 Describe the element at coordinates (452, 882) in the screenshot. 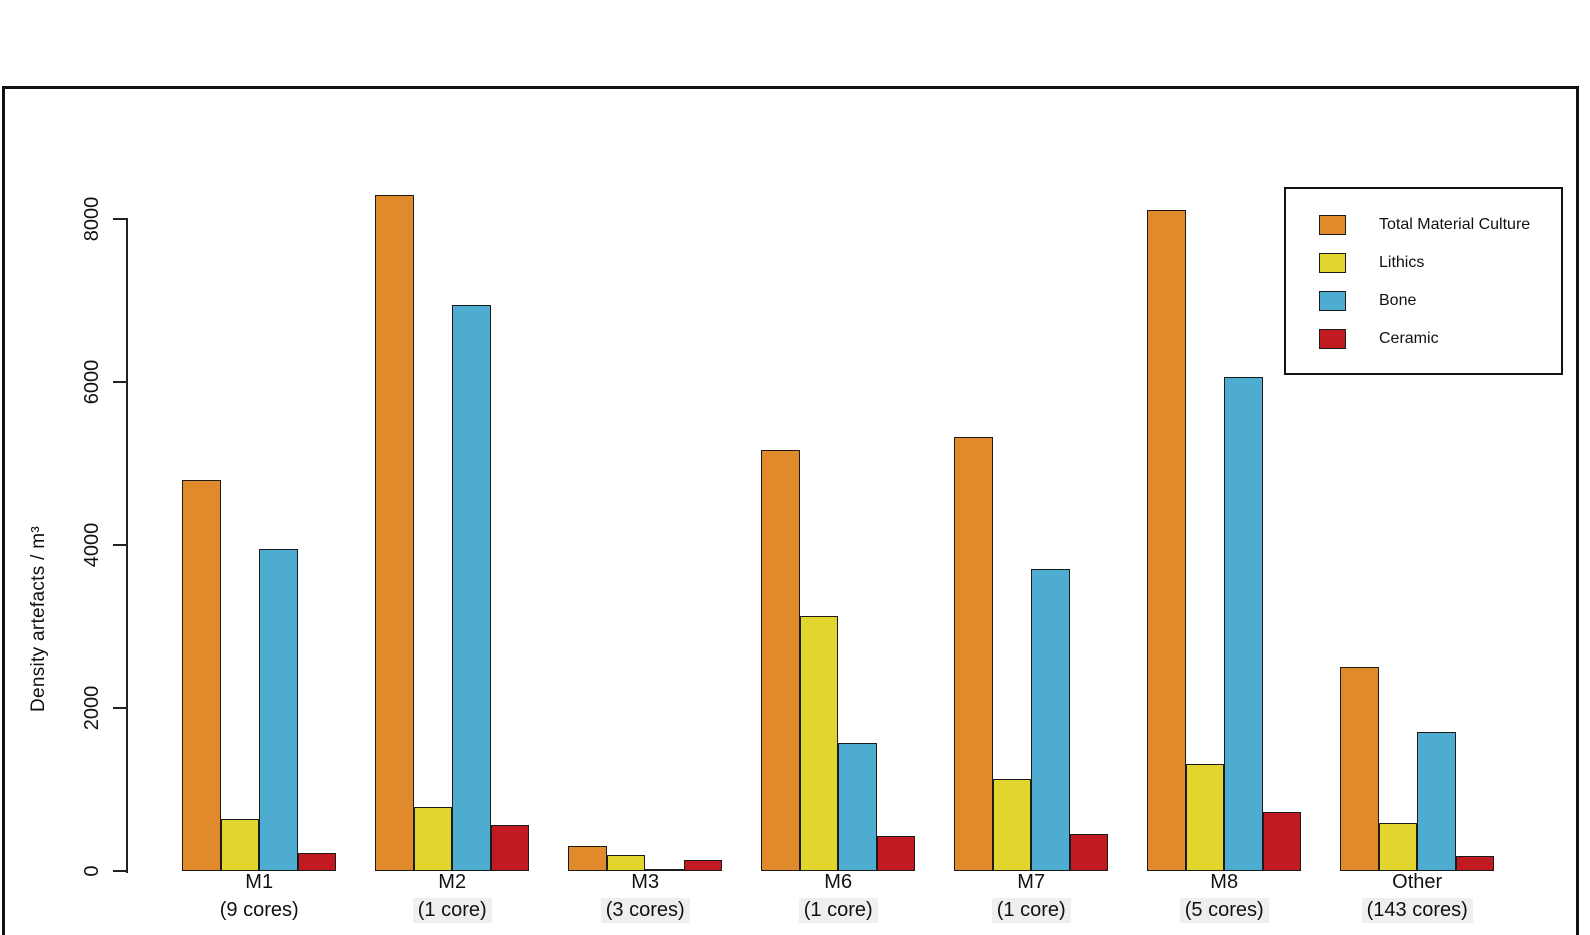

I see `x-label-m2: M2` at that location.